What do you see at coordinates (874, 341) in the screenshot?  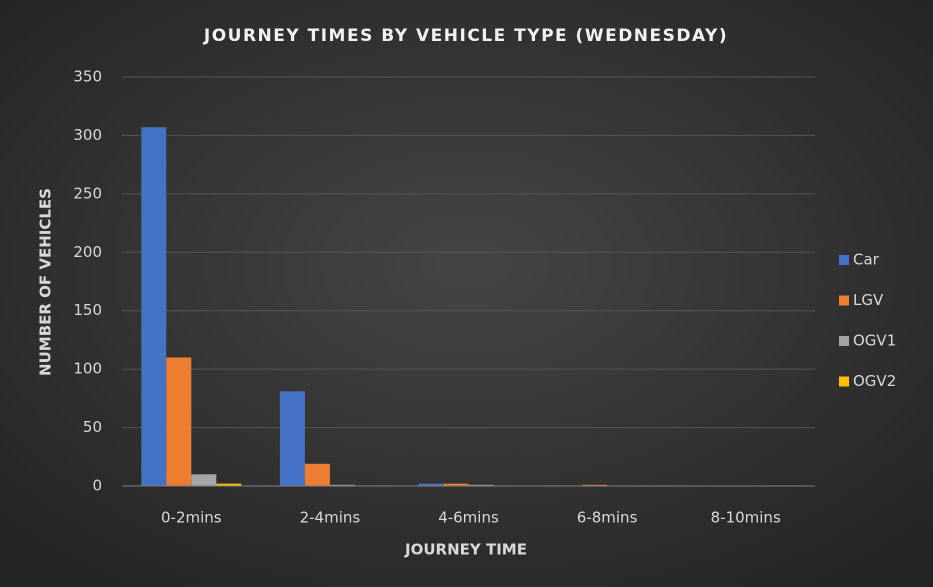 I see `legend-label: OGV1` at bounding box center [874, 341].